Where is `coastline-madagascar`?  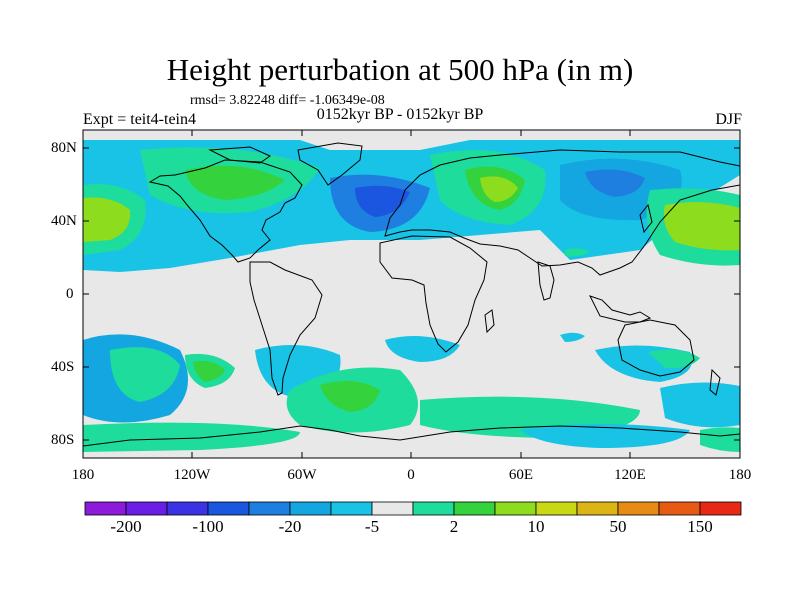 coastline-madagascar is located at coordinates (489, 321).